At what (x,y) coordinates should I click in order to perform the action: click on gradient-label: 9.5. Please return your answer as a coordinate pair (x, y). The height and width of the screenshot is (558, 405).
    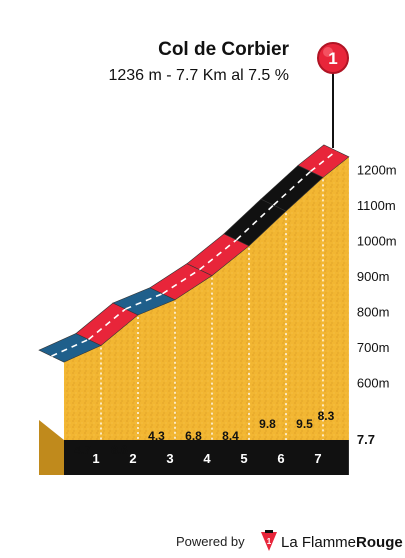
    Looking at the image, I should click on (304, 424).